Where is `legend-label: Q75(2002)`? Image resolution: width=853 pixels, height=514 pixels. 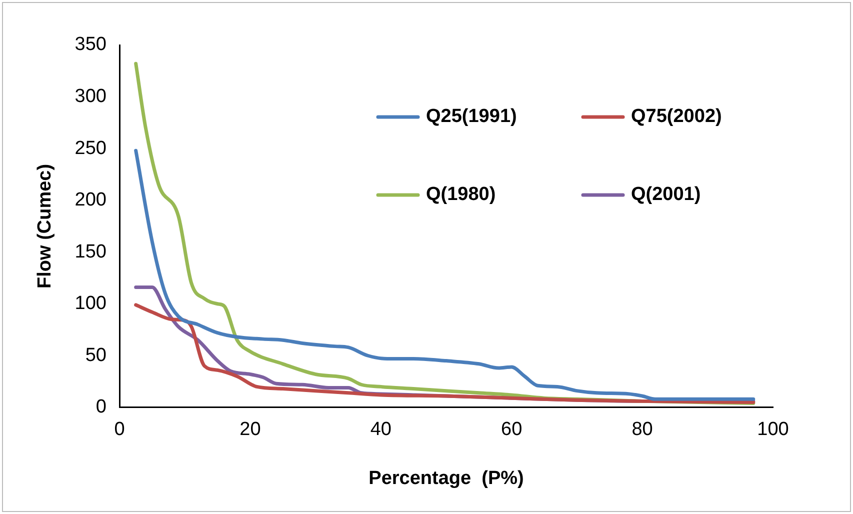
legend-label: Q75(2002) is located at coordinates (676, 117).